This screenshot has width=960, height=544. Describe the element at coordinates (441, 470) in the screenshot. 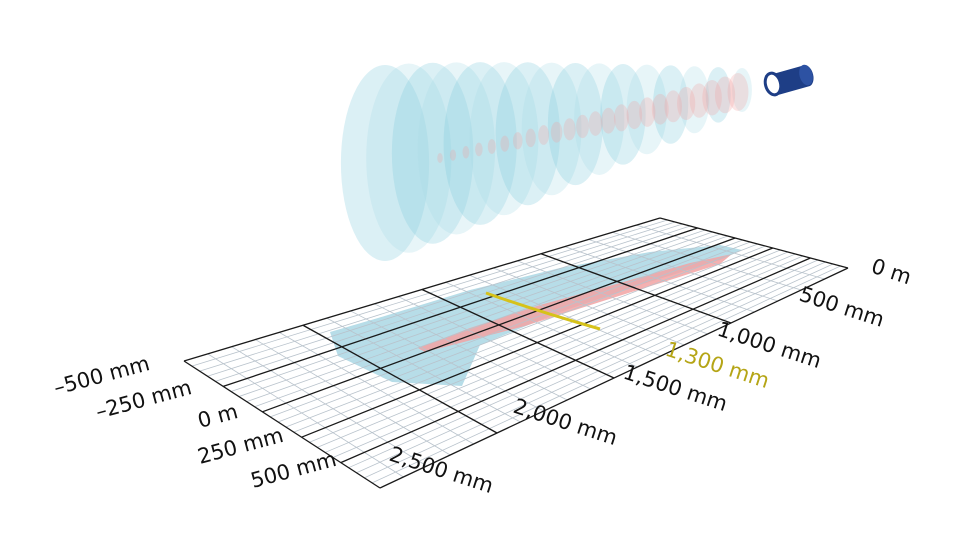

I see `distance-tick-label: 2,500 mm` at that location.